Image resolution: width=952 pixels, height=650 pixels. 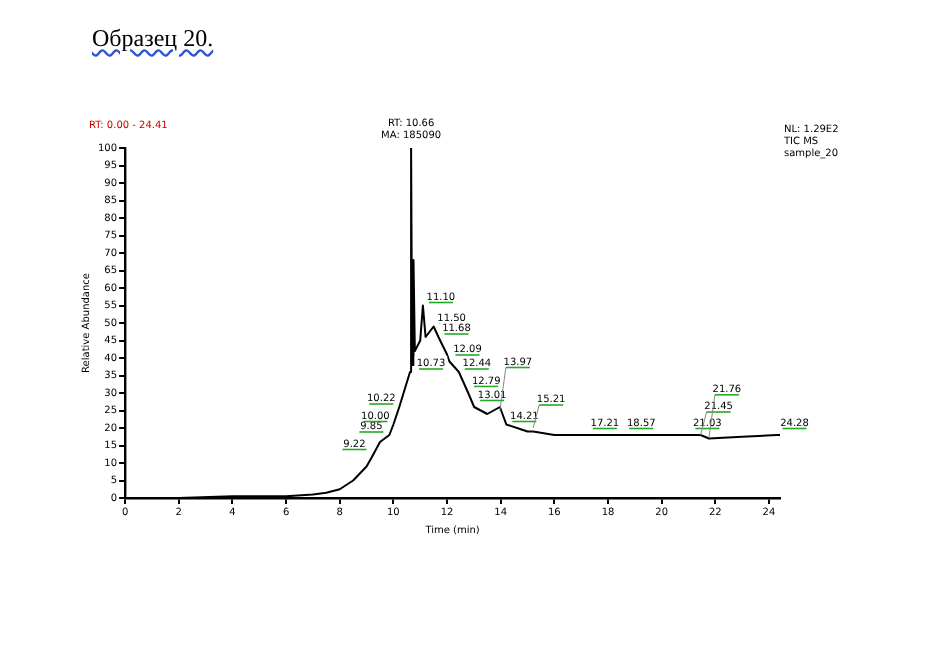 I want to click on chart-title: Образец 20., so click(x=153, y=39).